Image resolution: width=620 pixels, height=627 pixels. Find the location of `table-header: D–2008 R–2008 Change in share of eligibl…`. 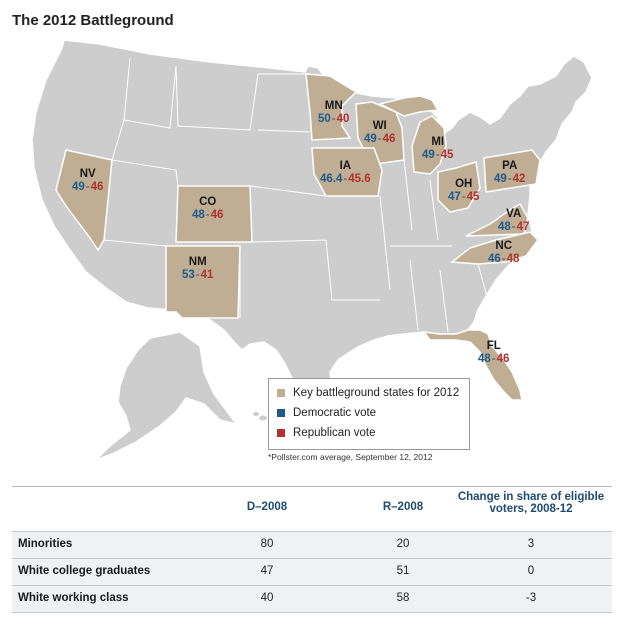

table-header: D–2008 R–2008 Change in share of eligibl… is located at coordinates (312, 508).